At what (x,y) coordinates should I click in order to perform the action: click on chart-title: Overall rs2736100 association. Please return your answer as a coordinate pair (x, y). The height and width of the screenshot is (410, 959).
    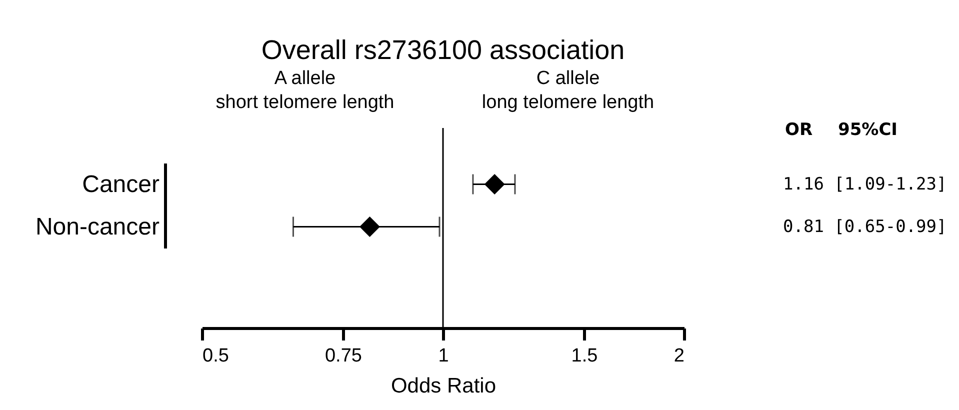
    Looking at the image, I should click on (443, 50).